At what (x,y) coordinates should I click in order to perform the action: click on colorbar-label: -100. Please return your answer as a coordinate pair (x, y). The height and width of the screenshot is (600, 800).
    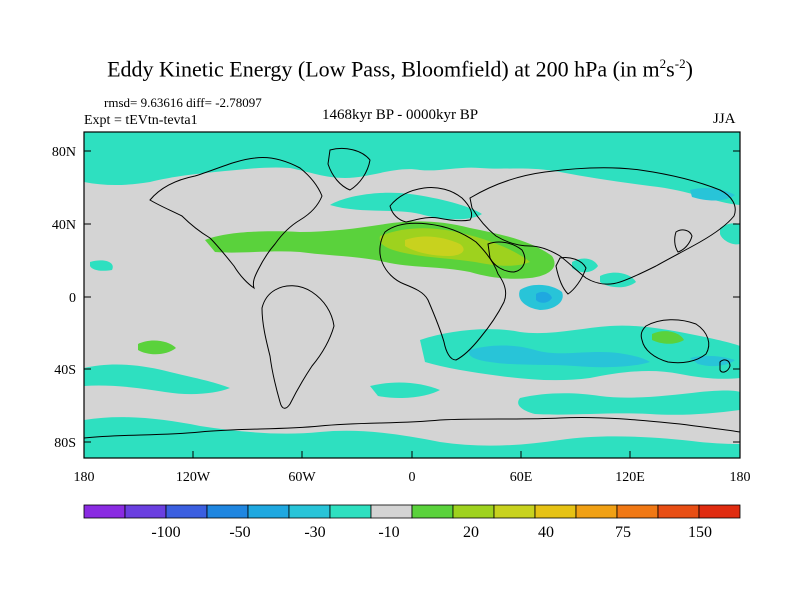
    Looking at the image, I should click on (165, 532).